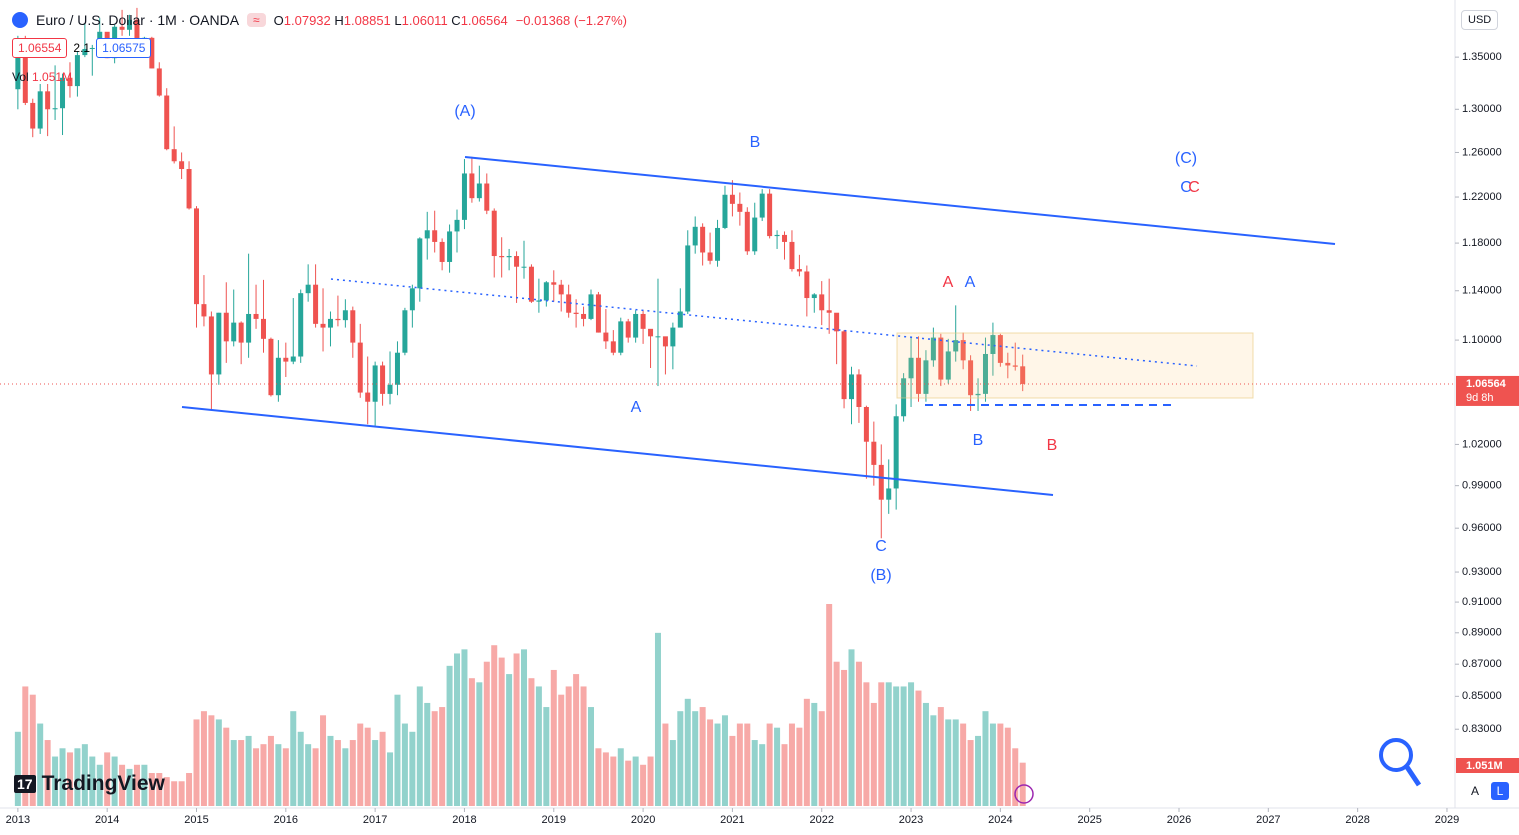  Describe the element at coordinates (1482, 528) in the screenshot. I see `y-tick-label: 0.96000` at that location.